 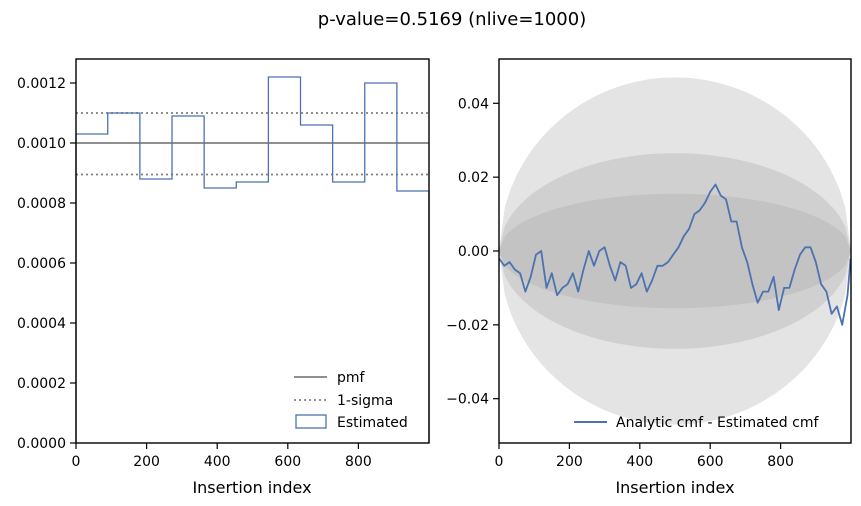 What do you see at coordinates (311, 421) in the screenshot?
I see `legend-estimated-swatch` at bounding box center [311, 421].